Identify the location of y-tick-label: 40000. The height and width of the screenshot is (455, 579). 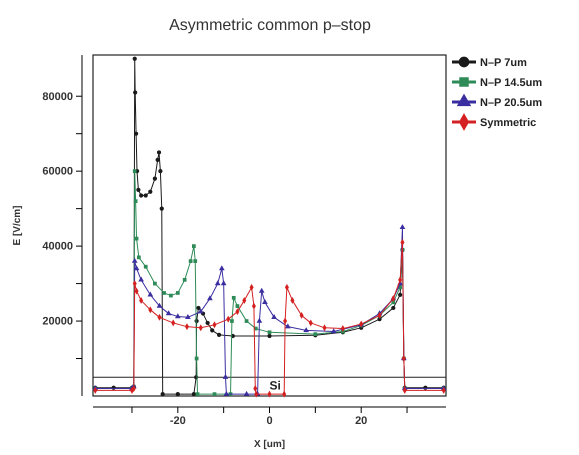
(57, 246).